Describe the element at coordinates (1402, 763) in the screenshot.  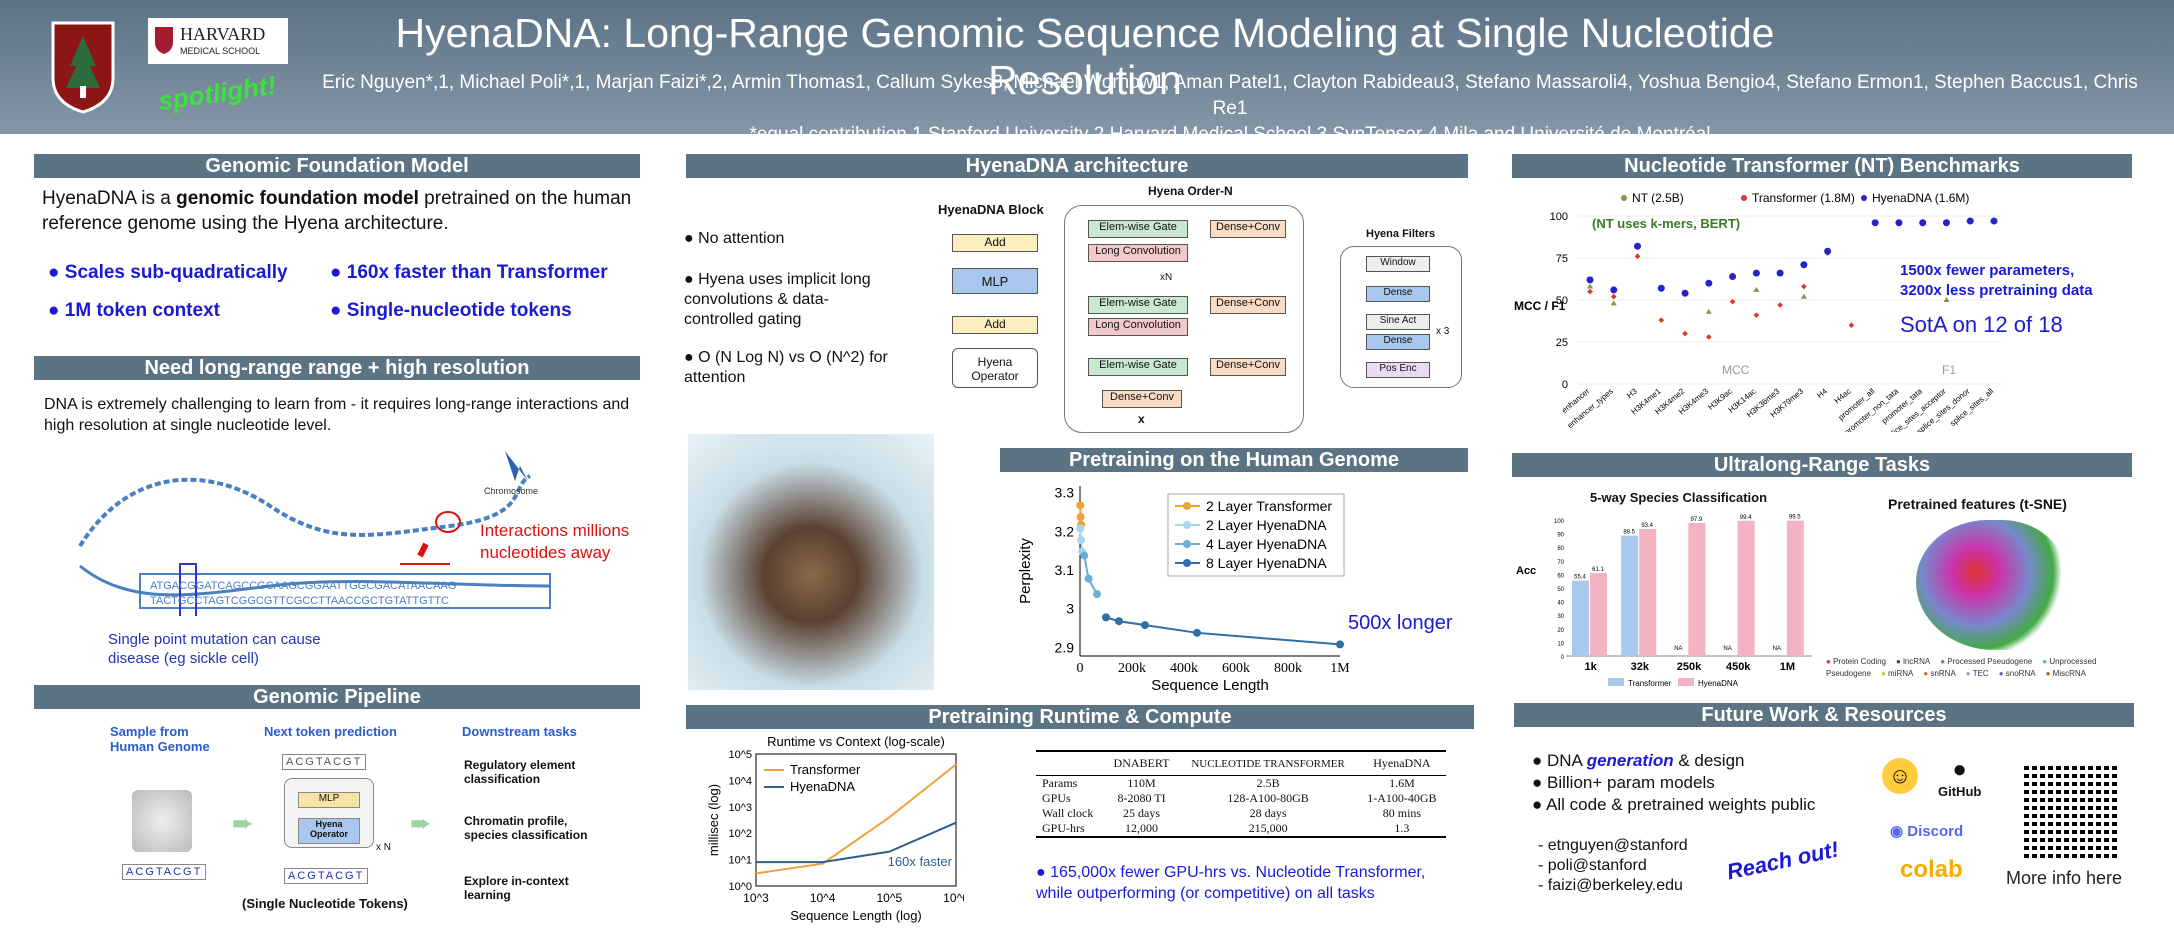
I see `table-header: HyenaDNA` at that location.